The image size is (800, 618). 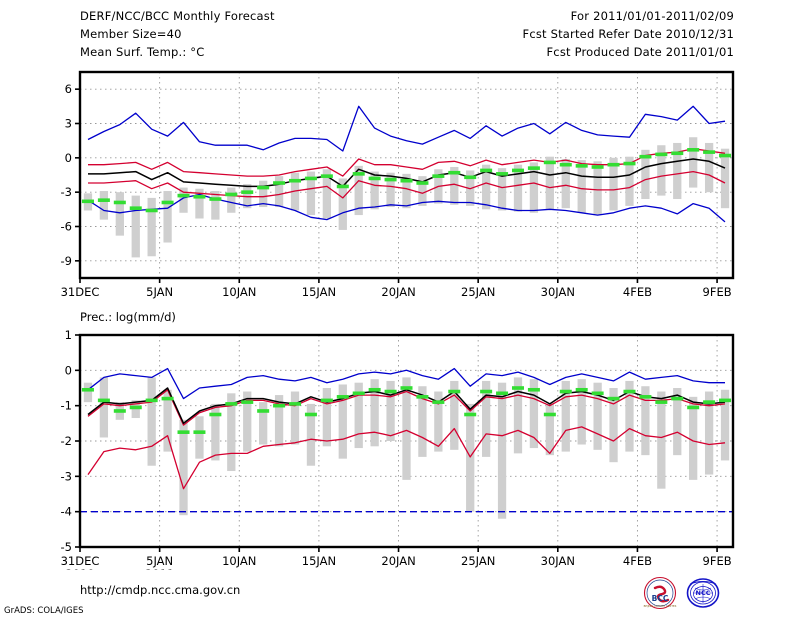 I want to click on website-url: http://cmdp.ncc.cma.gov.cn, so click(x=160, y=590).